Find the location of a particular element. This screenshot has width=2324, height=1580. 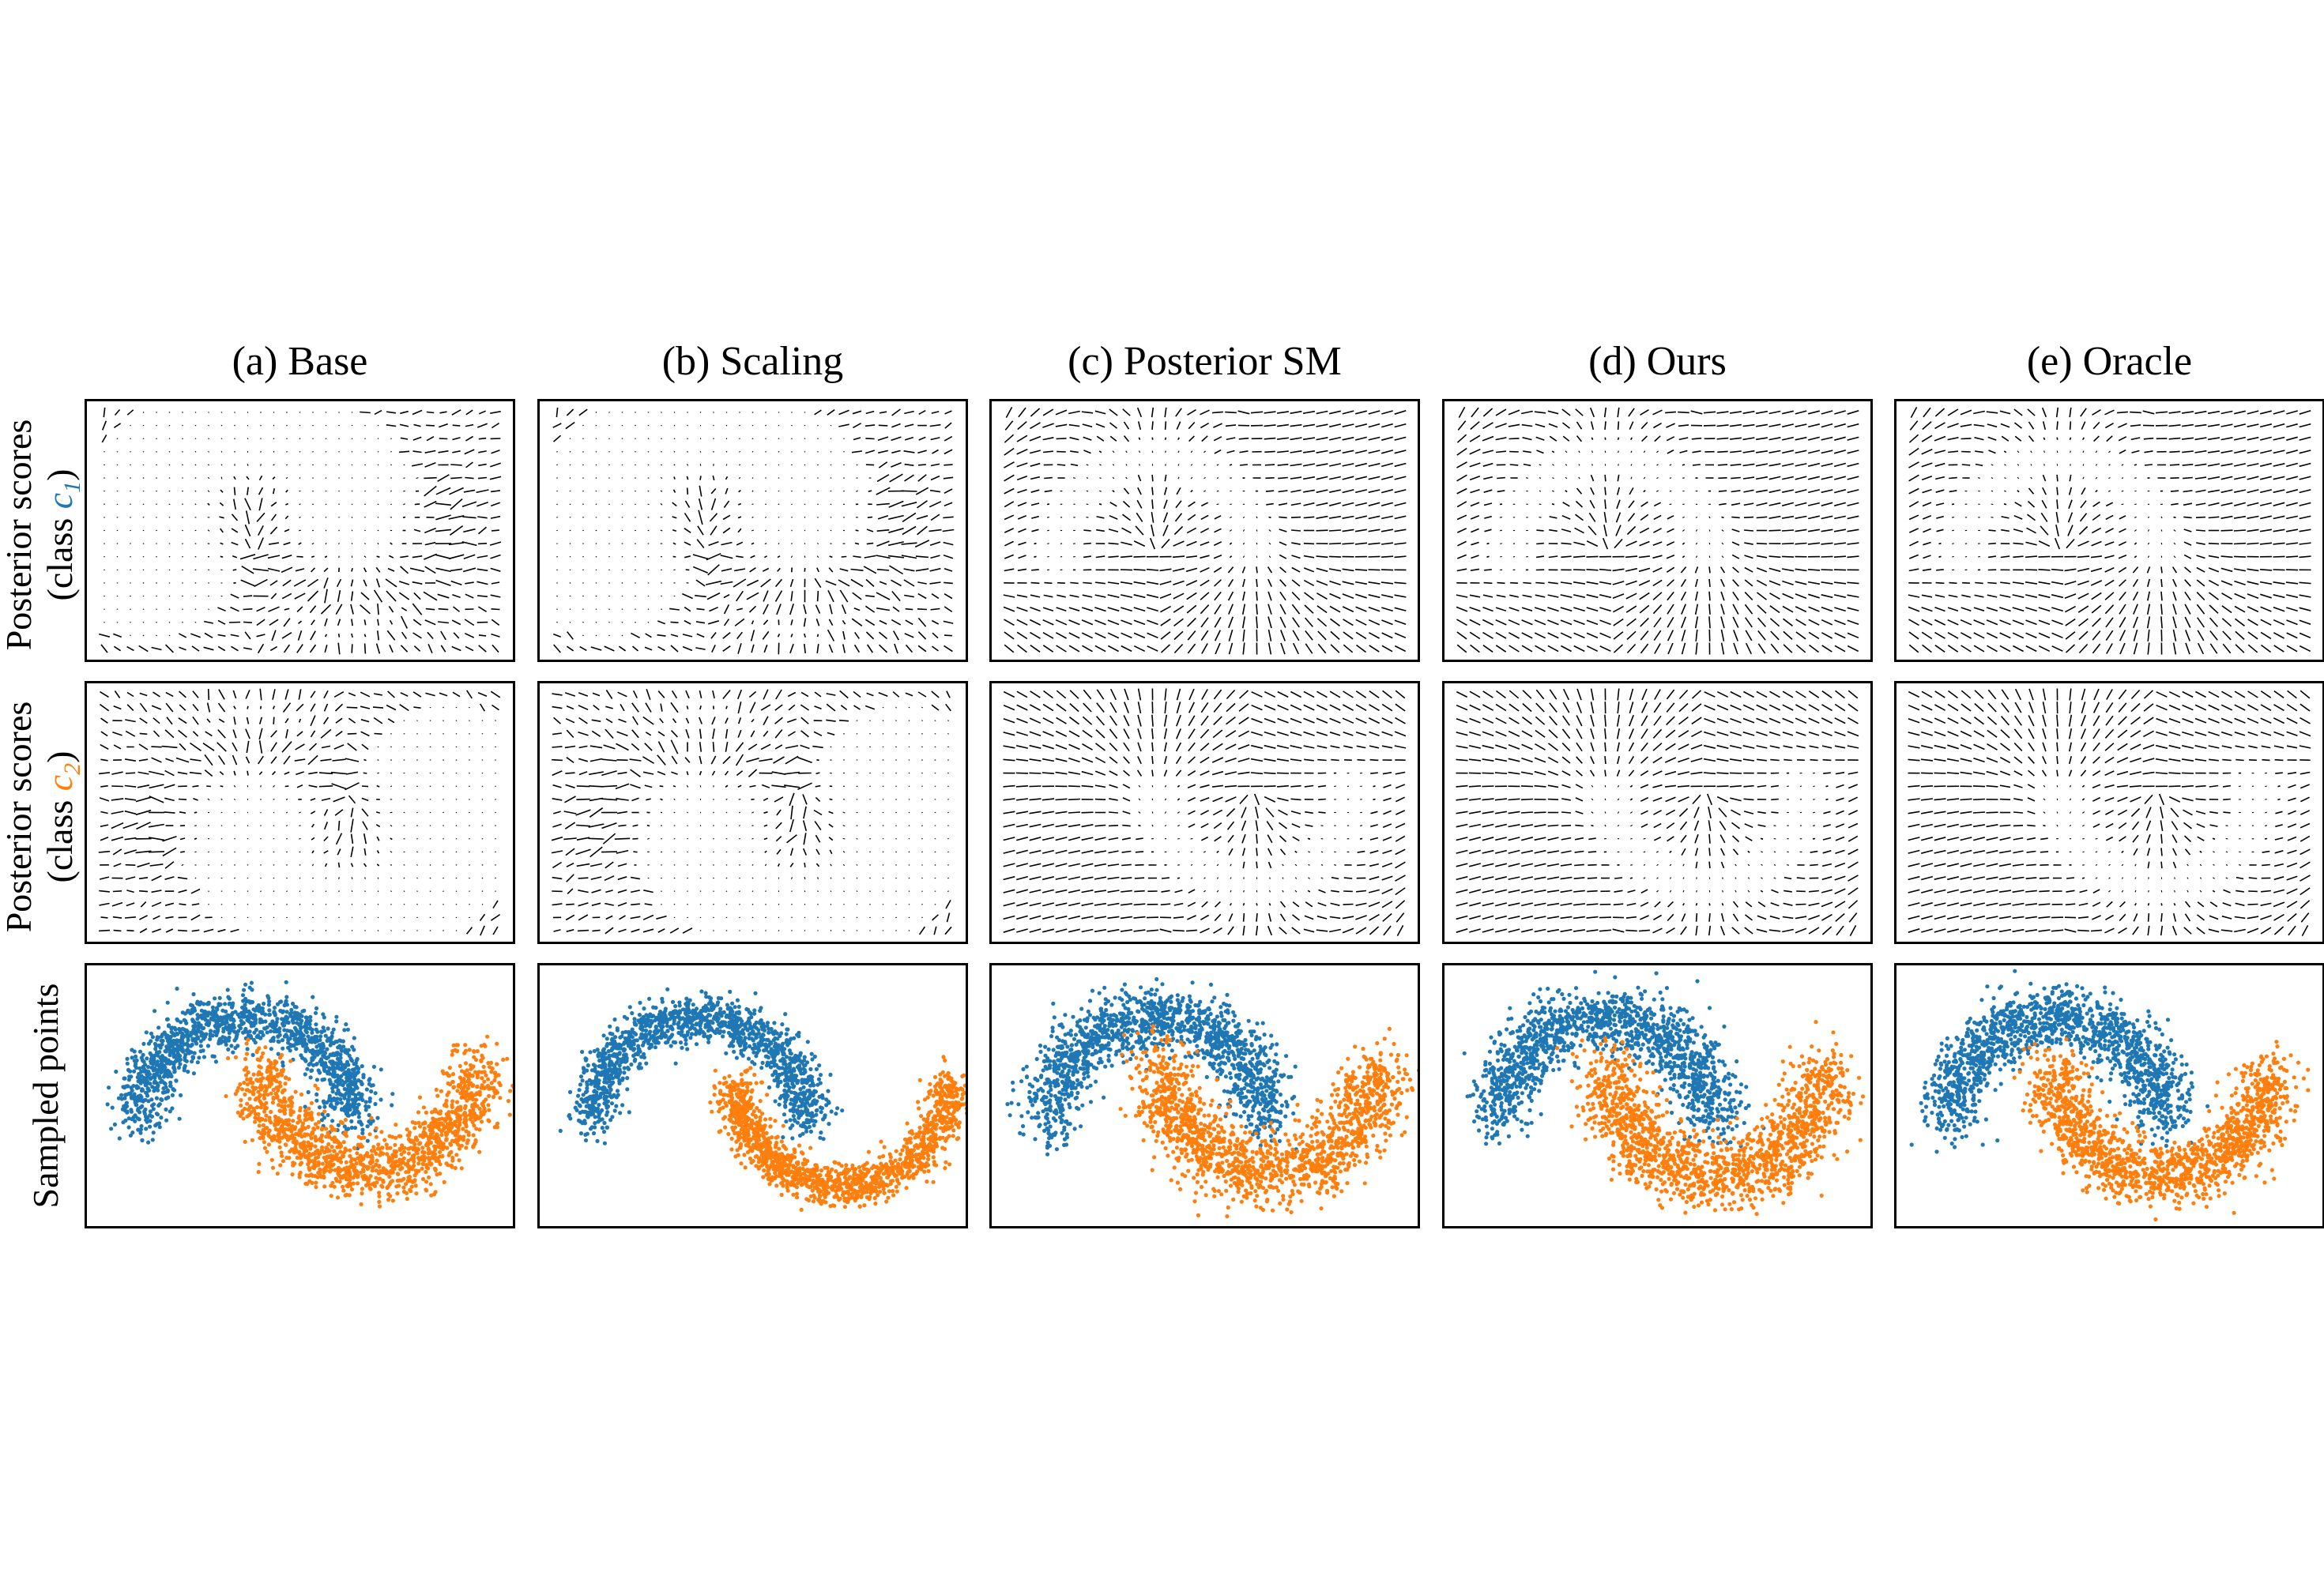

class-c2-symbol: c2 is located at coordinates (62, 777).